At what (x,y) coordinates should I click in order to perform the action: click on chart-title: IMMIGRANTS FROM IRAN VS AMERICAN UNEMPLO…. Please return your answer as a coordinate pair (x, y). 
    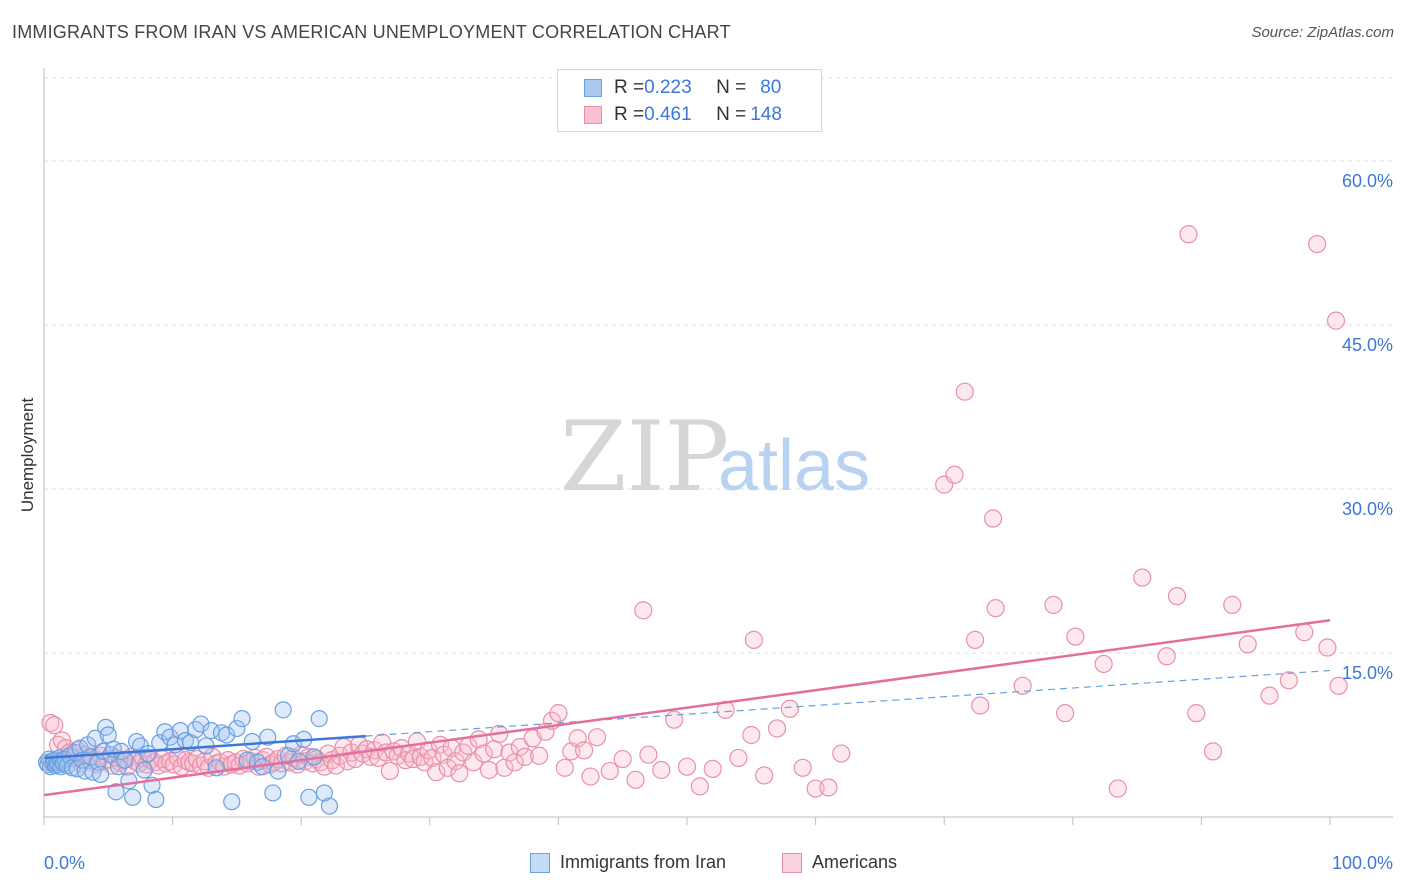
    Looking at the image, I should click on (371, 32).